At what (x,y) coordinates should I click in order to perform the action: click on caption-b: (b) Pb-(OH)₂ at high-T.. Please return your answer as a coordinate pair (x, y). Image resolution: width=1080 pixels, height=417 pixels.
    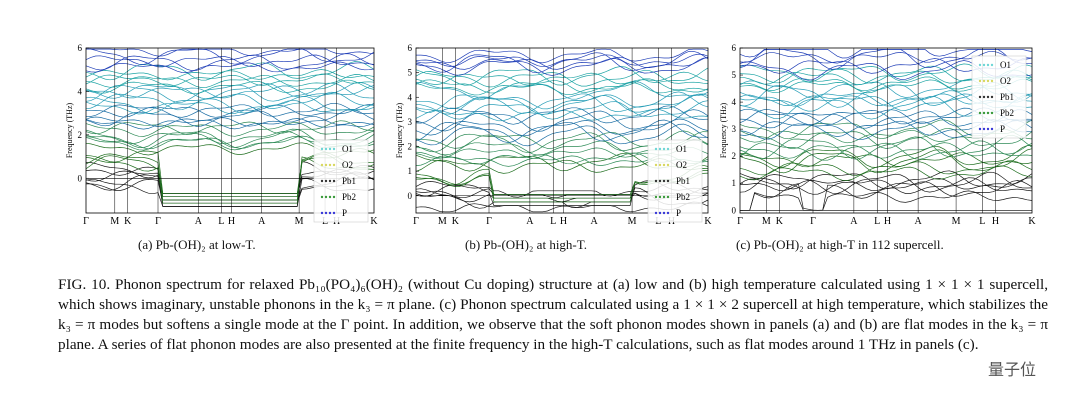
    Looking at the image, I should click on (526, 244).